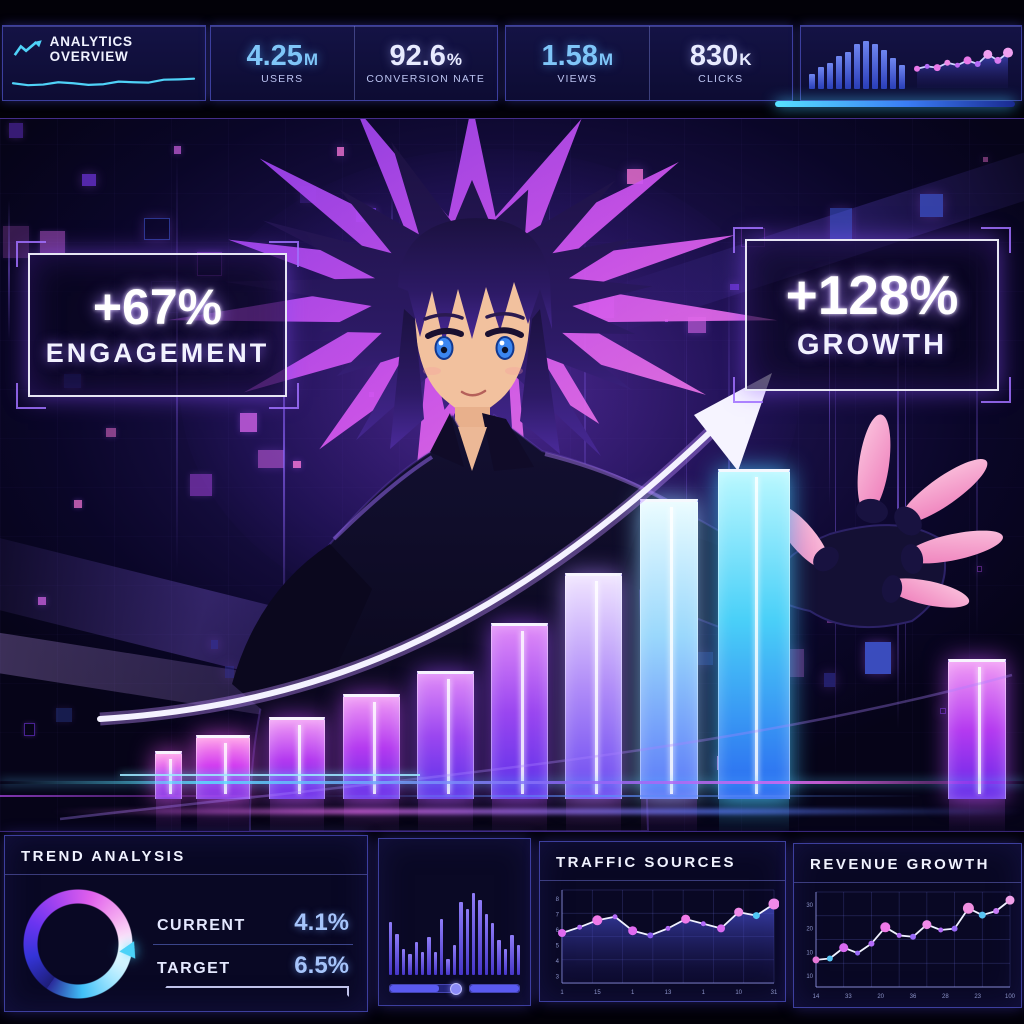  What do you see at coordinates (494, 988) in the screenshot?
I see `progress-track` at bounding box center [494, 988].